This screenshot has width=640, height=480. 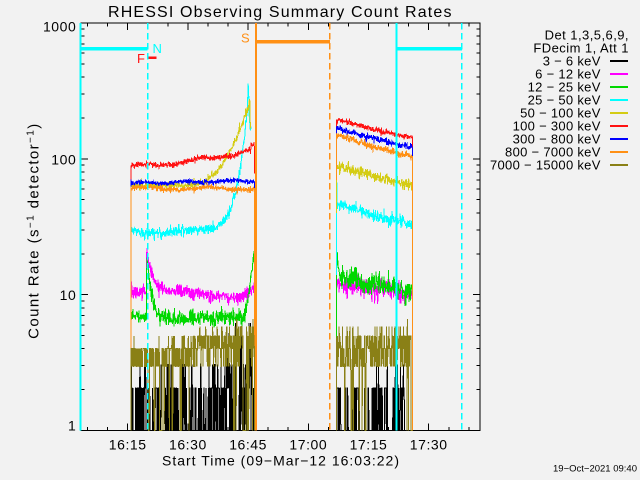 I want to click on svg-text: 17:15, so click(x=369, y=445).